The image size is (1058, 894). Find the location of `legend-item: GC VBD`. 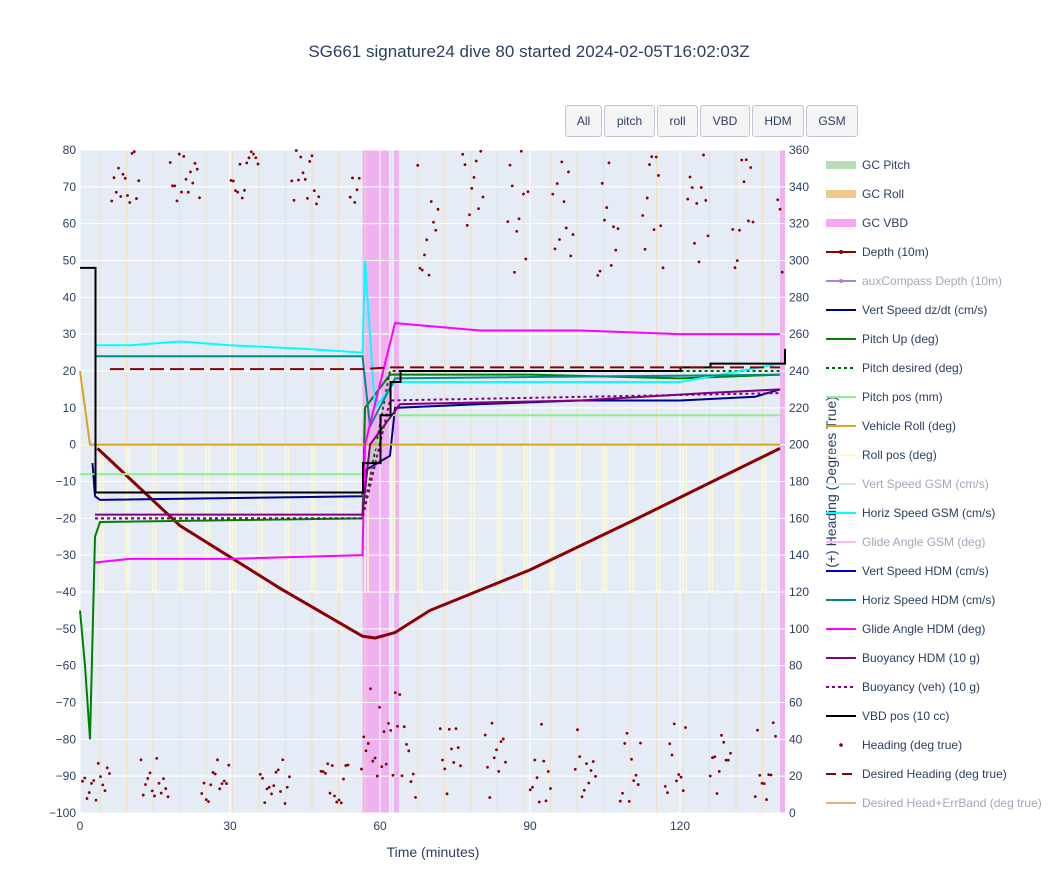

legend-item: GC VBD is located at coordinates (934, 222).